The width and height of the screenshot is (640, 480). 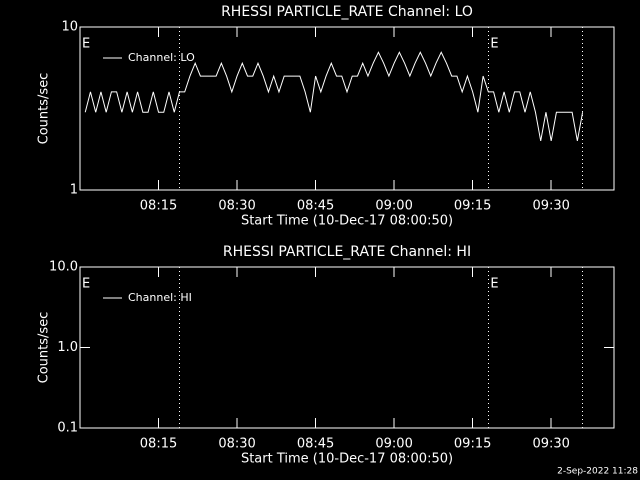 I want to click on chart-title: RHESSI PARTICLE_RATE Channel: HI, so click(x=347, y=252).